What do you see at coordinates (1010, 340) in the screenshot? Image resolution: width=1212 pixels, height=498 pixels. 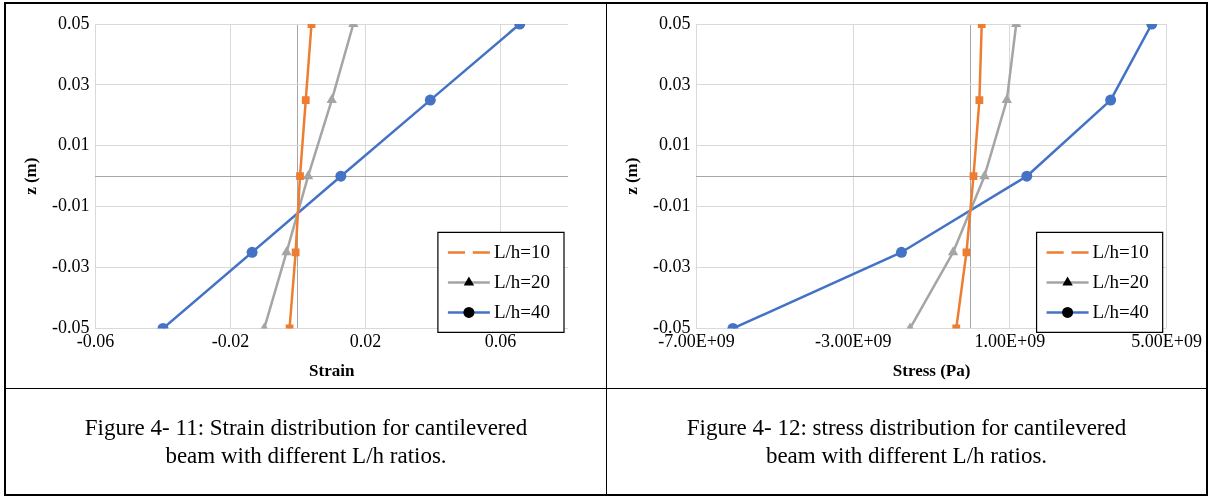 I see `x-tick-label: 1.00E+09` at bounding box center [1010, 340].